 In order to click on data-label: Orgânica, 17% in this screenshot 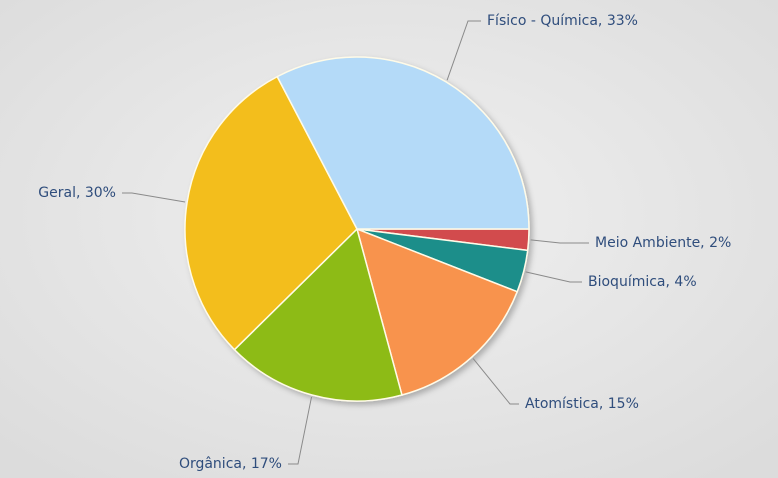, I will do `click(230, 464)`.